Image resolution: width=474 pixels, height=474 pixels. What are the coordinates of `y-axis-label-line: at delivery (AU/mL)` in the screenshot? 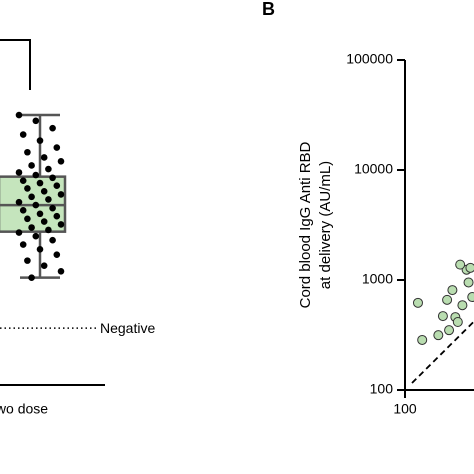 It's located at (325, 225).